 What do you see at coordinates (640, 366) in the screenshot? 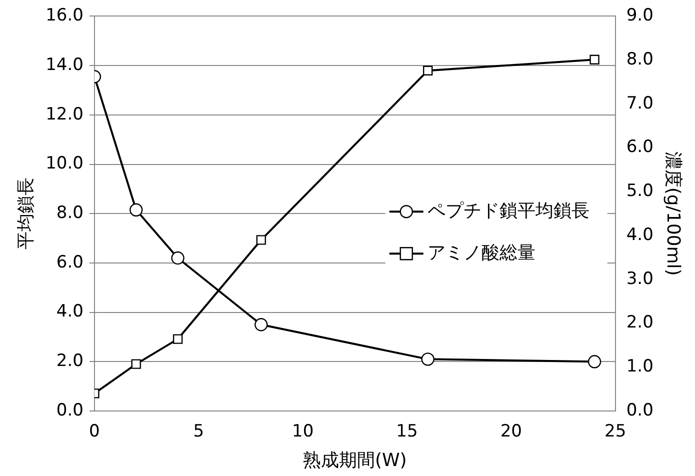
I see `y2-tick-label: 1.0` at bounding box center [640, 366].